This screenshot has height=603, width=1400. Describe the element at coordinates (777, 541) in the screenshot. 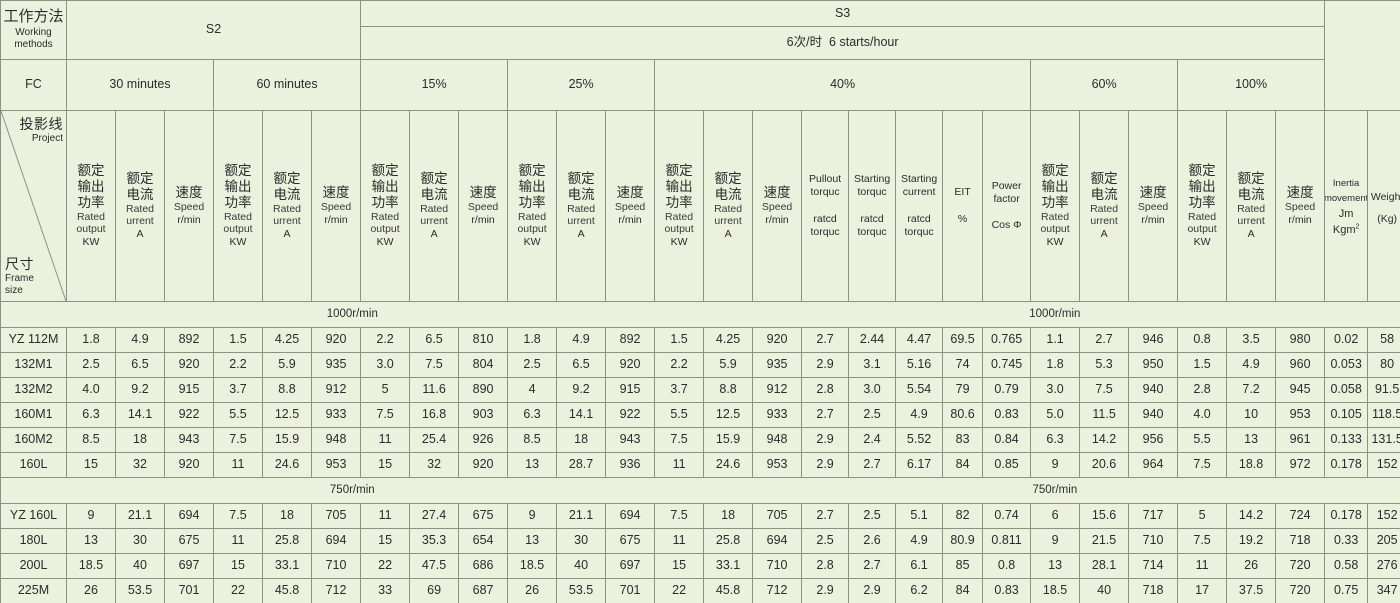

I see `cell-s3_40_rpm: 694` at that location.